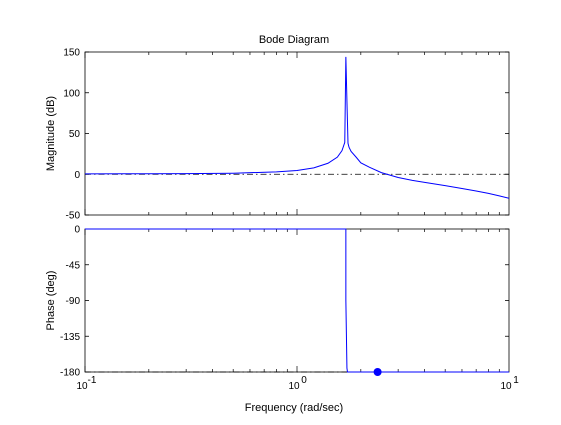  Describe the element at coordinates (51, 133) in the screenshot. I see `magnitude-y-axis-label: Magnitude (dB)` at that location.